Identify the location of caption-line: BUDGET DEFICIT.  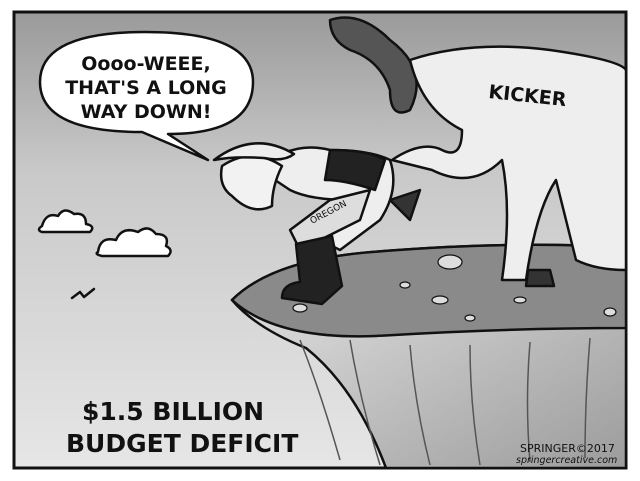
(182, 443).